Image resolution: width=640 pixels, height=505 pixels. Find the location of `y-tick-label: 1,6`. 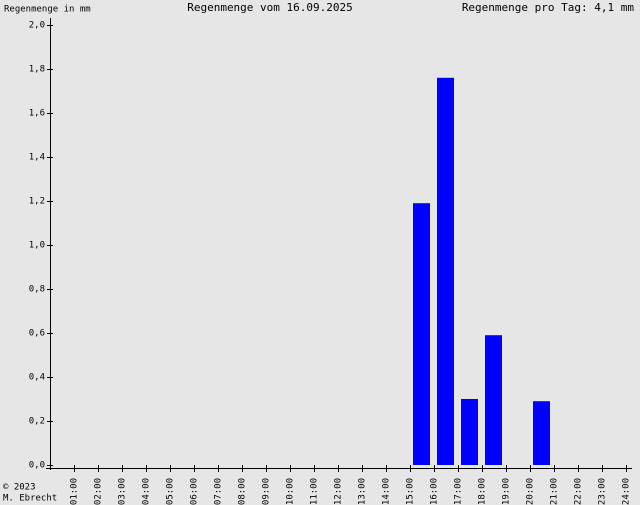

y-tick-label: 1,6 is located at coordinates (37, 114).